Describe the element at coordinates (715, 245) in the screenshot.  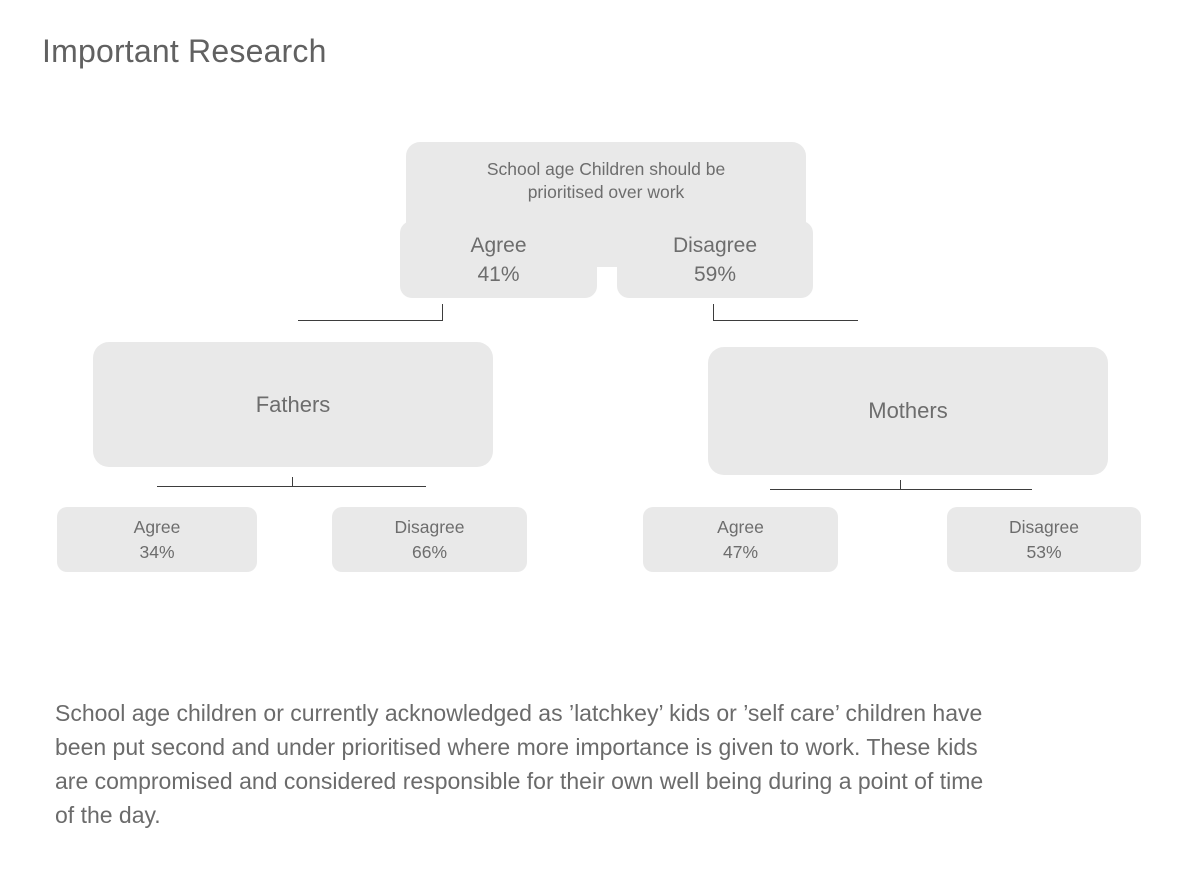
I see `node-overall-disagree-label: Disagree` at that location.